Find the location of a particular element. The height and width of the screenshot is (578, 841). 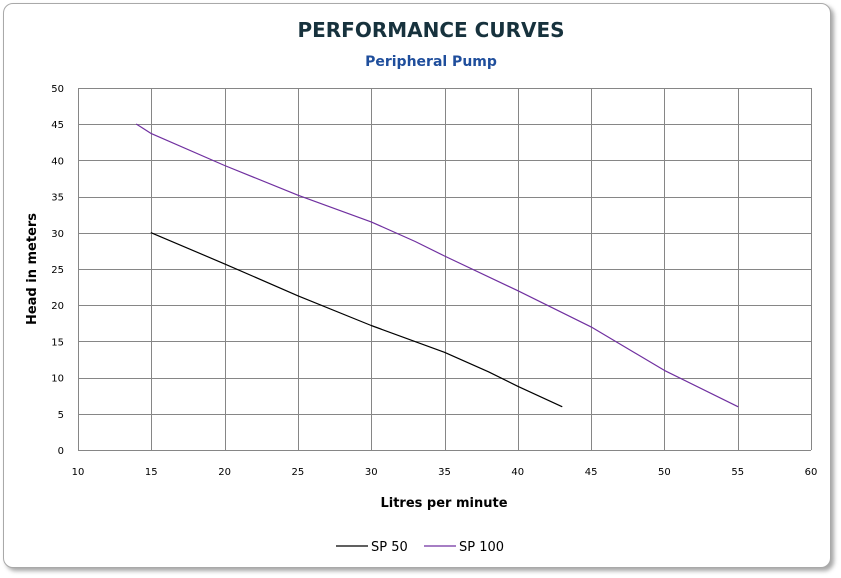

x-axis-title: Litres per minute is located at coordinates (443, 503).